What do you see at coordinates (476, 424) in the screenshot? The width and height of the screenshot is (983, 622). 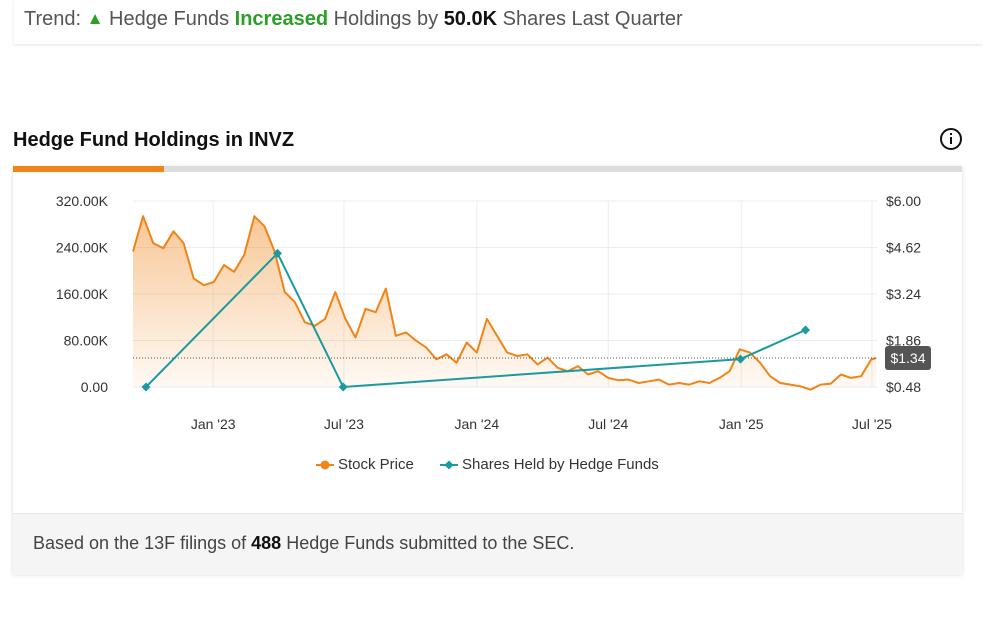 I see `x-tick-label: Jan '24` at bounding box center [476, 424].